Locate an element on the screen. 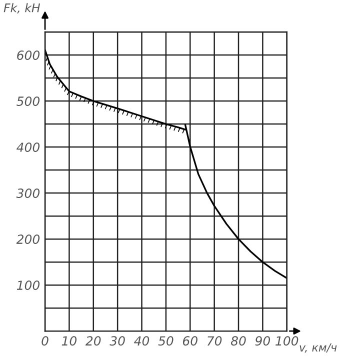  y-axis-title: Fk, kH is located at coordinates (22, 8).